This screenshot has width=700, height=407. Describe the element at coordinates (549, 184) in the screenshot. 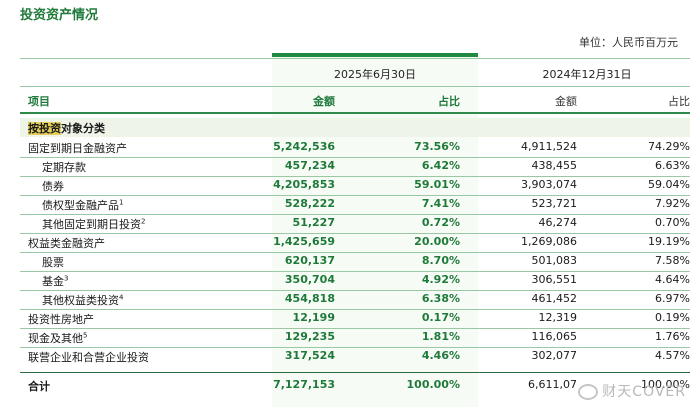

I see `prev-amount: 3,903,074` at that location.